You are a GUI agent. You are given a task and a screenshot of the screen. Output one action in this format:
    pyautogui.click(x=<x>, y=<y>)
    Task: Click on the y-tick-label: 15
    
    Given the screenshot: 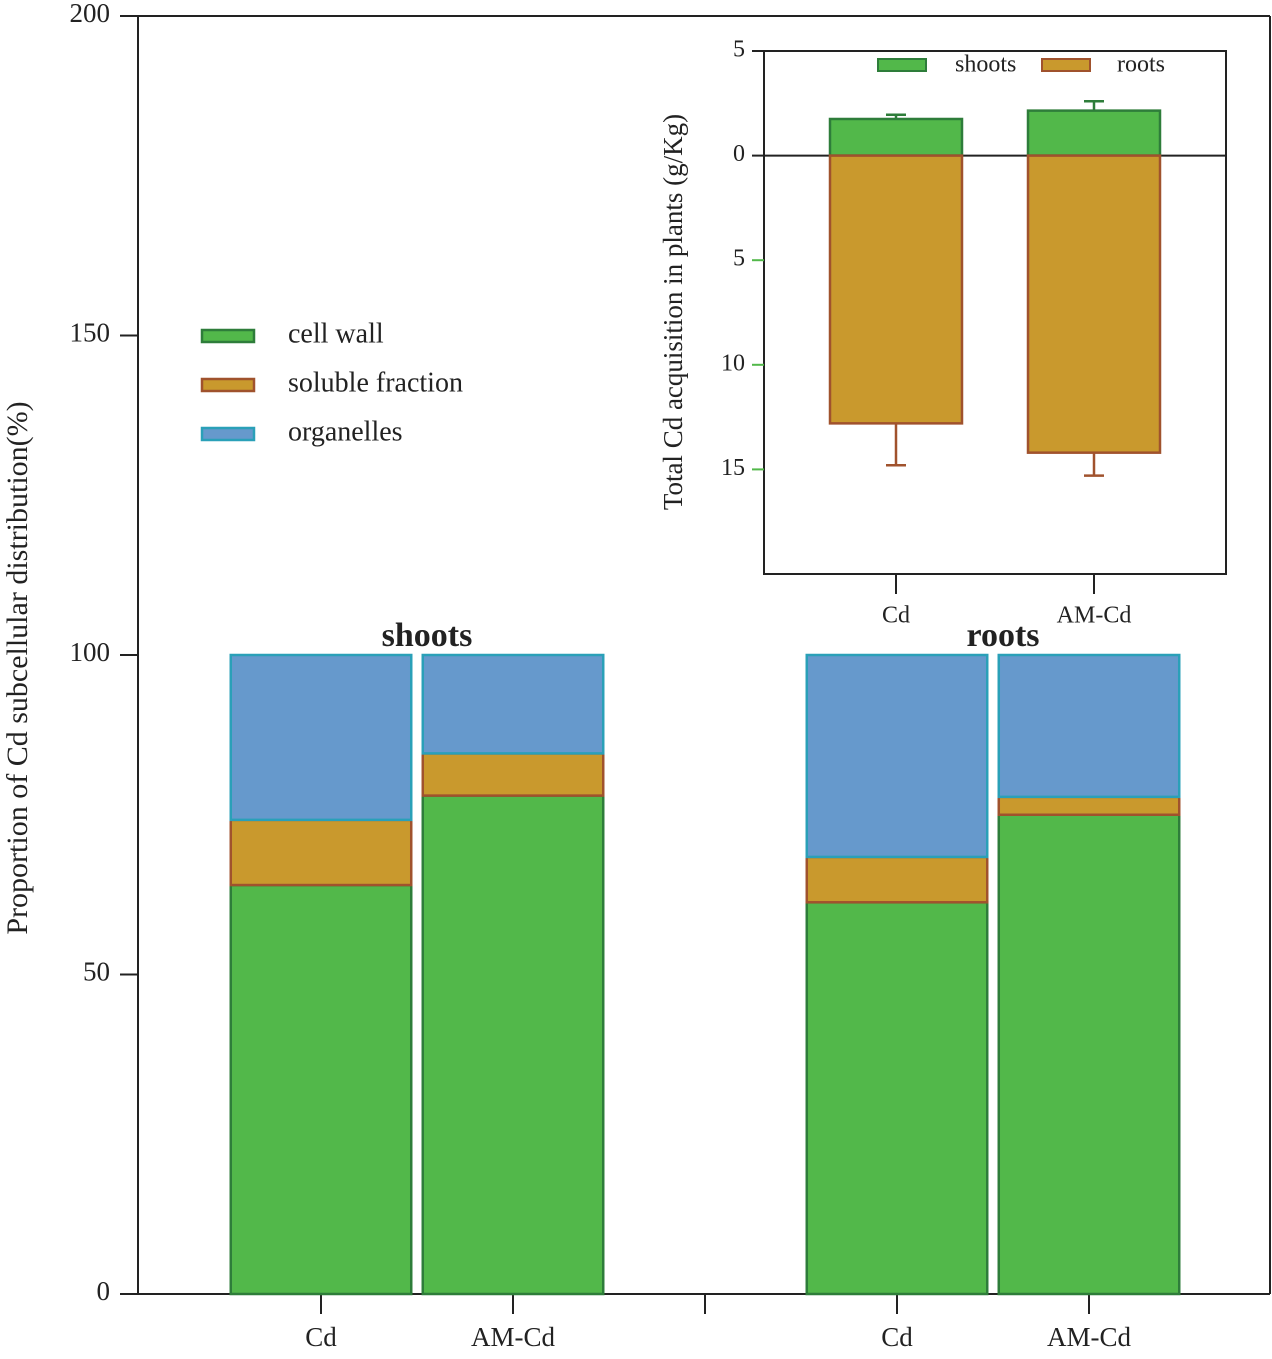 What is the action you would take?
    pyautogui.click(x=733, y=468)
    